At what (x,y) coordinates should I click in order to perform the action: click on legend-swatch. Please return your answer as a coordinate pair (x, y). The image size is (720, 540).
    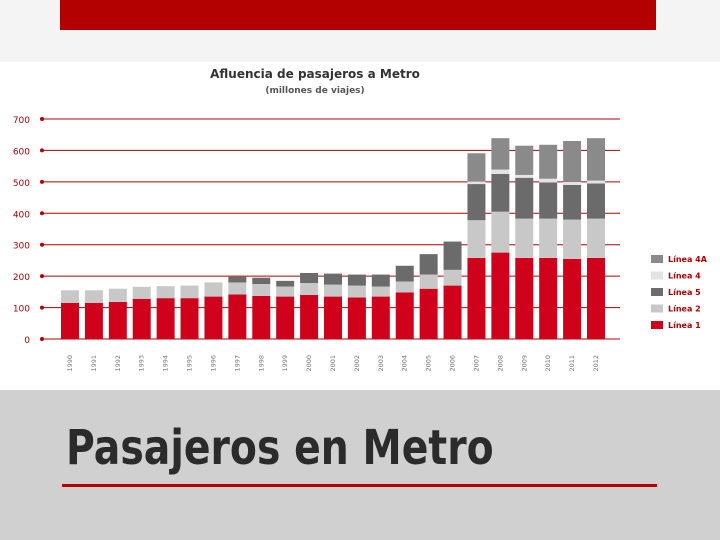
    Looking at the image, I should click on (657, 275).